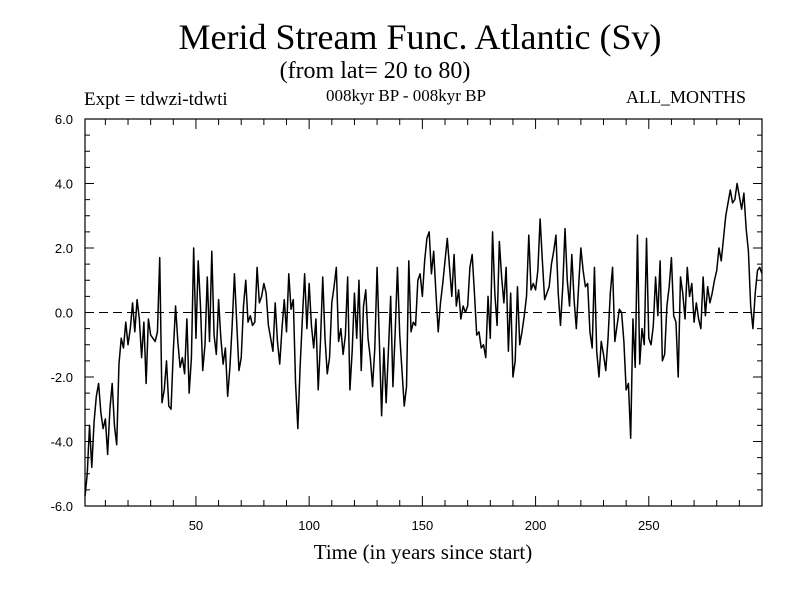  What do you see at coordinates (62, 506) in the screenshot?
I see `y-tick-label: -6.0` at bounding box center [62, 506].